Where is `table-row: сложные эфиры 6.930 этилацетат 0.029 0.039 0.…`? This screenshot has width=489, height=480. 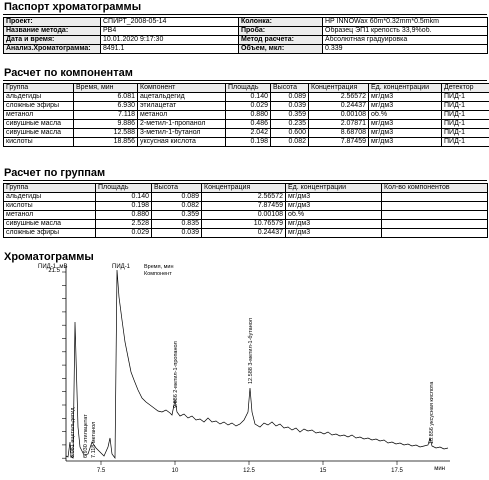 table-row: сложные эфиры 6.930 этилацетат 0.029 0.039 0.… is located at coordinates (246, 106).